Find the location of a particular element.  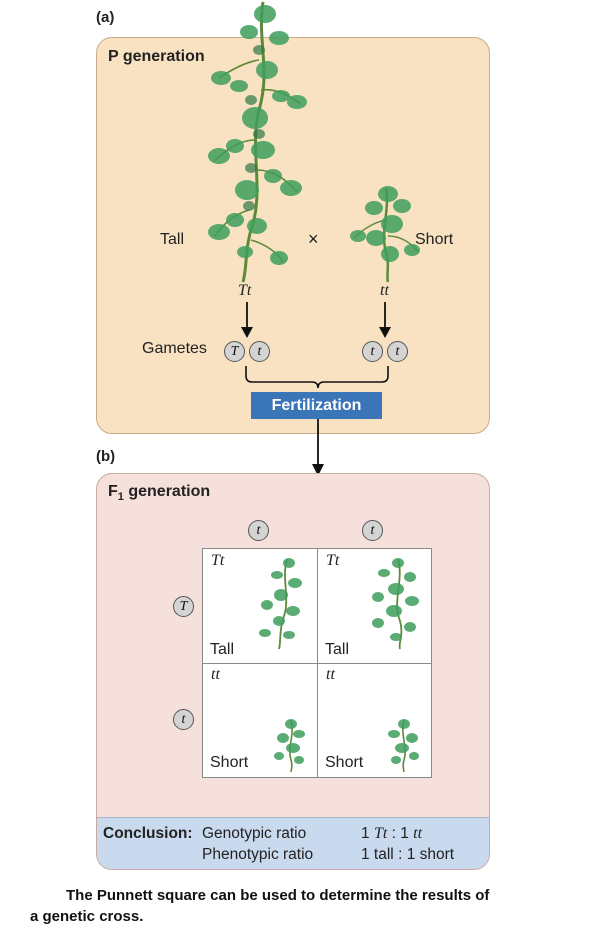

grid-divider is located at coordinates (317, 663).